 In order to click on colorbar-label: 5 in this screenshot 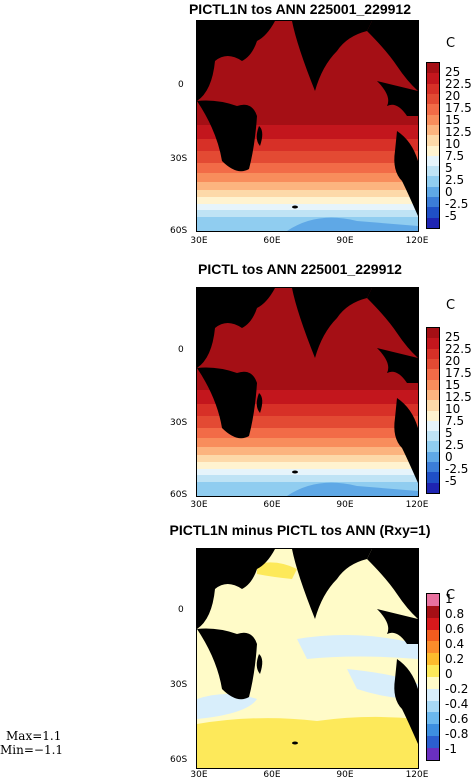, I will do `click(449, 433)`.